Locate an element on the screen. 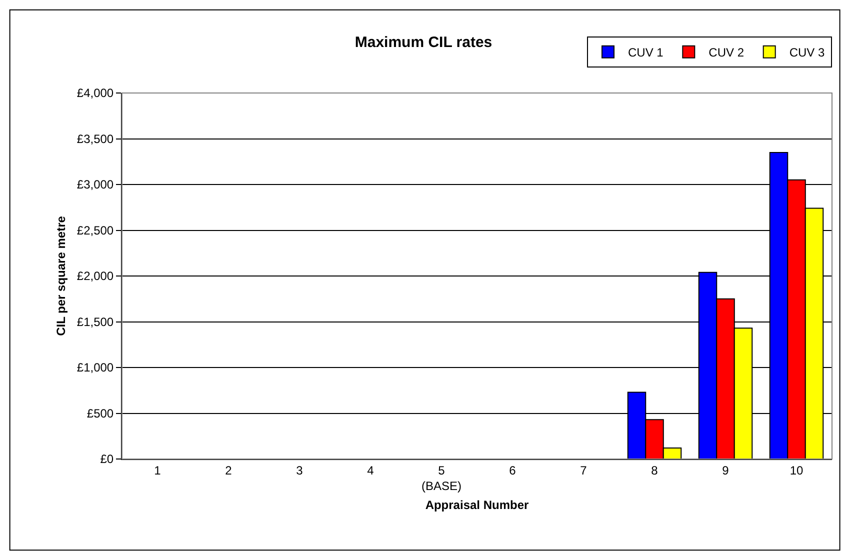 The image size is (847, 559). y-tick-label: £2,500 is located at coordinates (95, 230).